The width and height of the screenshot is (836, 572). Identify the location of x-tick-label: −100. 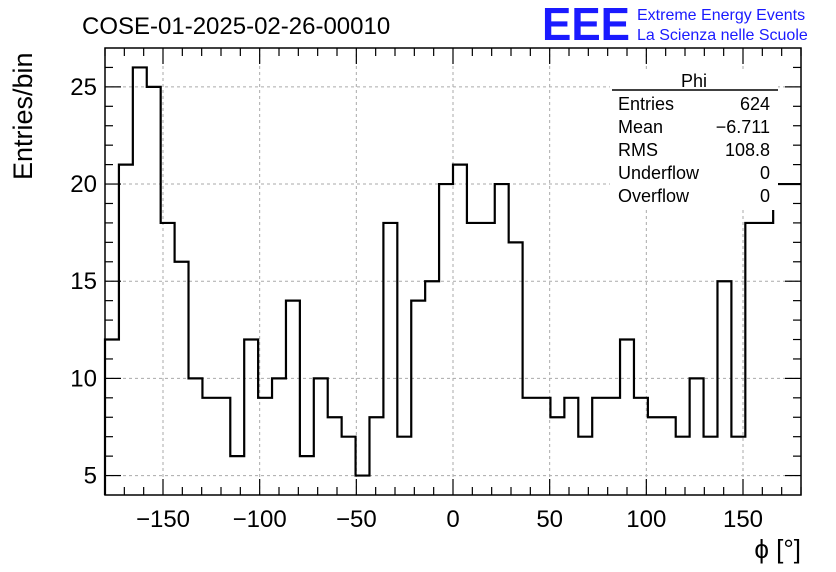
(260, 519).